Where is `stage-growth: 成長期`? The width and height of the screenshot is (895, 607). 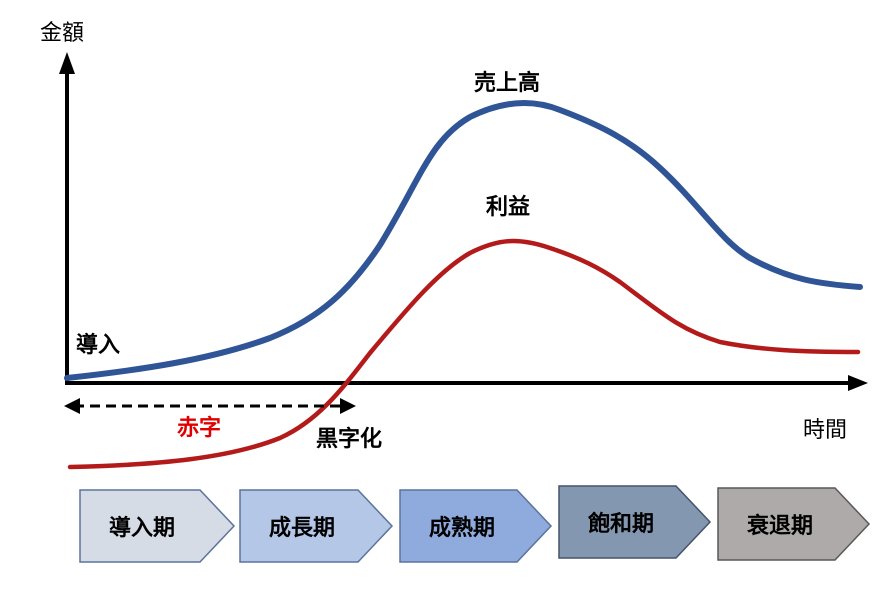
stage-growth: 成長期 is located at coordinates (316, 526).